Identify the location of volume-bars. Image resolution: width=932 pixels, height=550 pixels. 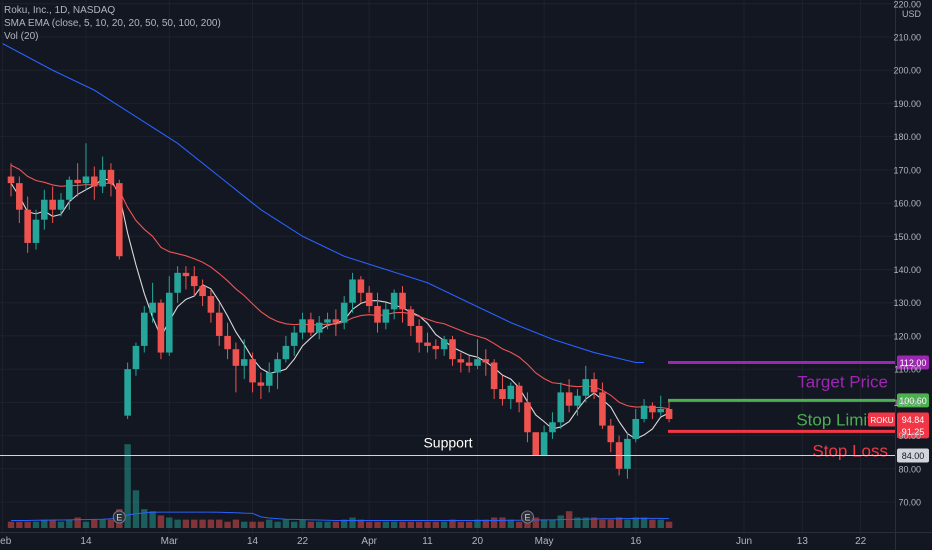
(340, 486).